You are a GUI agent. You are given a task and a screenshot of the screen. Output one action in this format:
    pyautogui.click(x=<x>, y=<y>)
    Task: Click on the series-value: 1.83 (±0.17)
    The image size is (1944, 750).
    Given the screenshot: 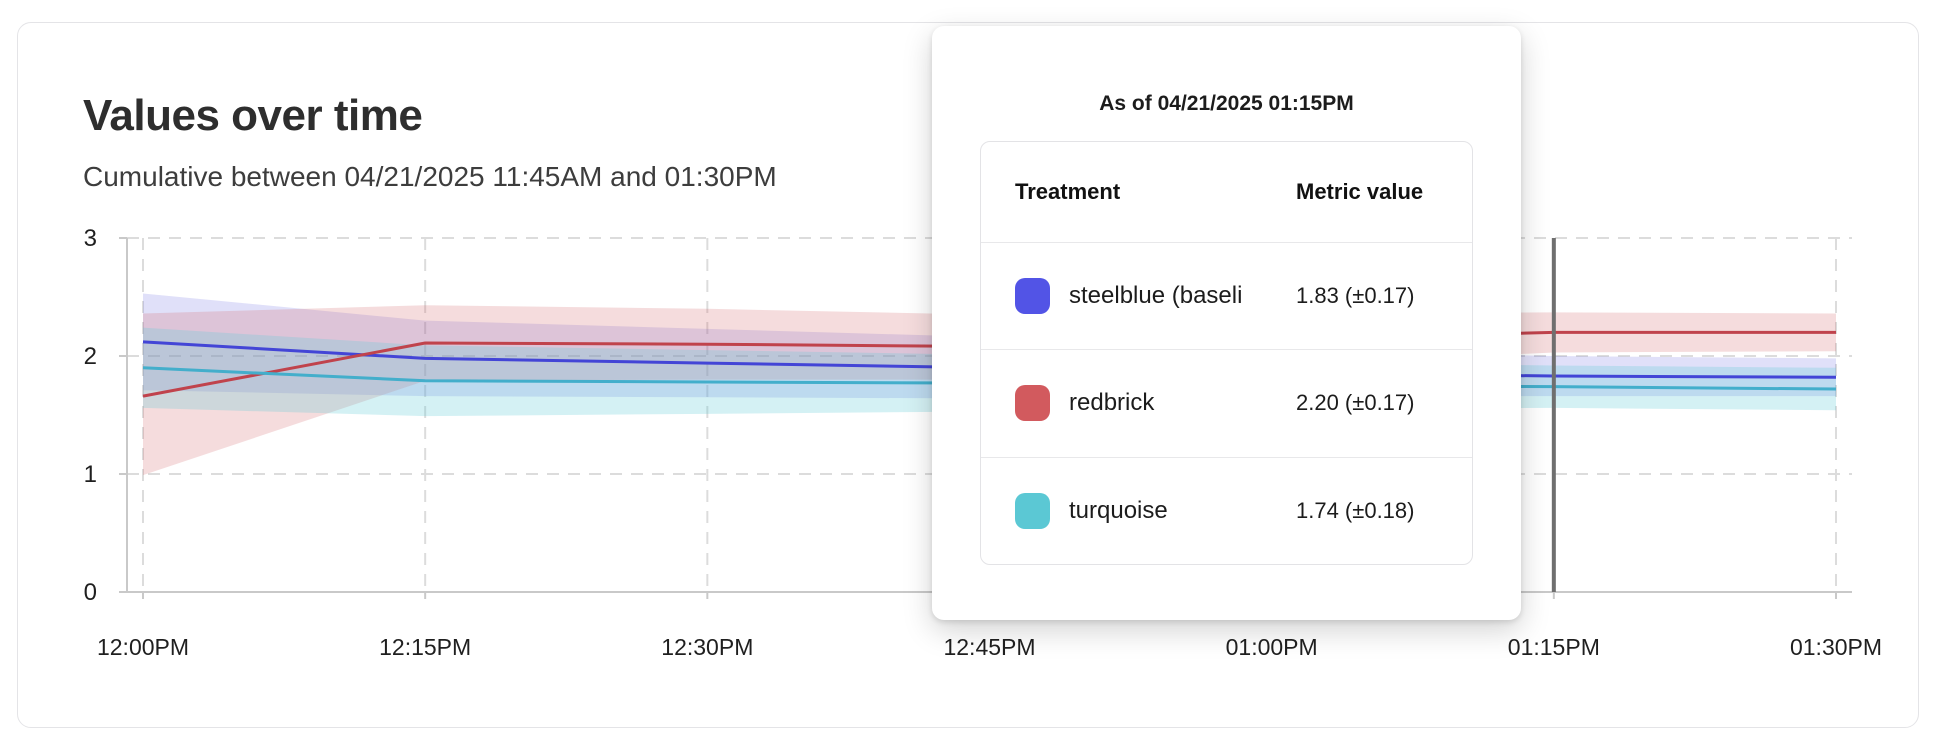 What is the action you would take?
    pyautogui.click(x=1355, y=295)
    